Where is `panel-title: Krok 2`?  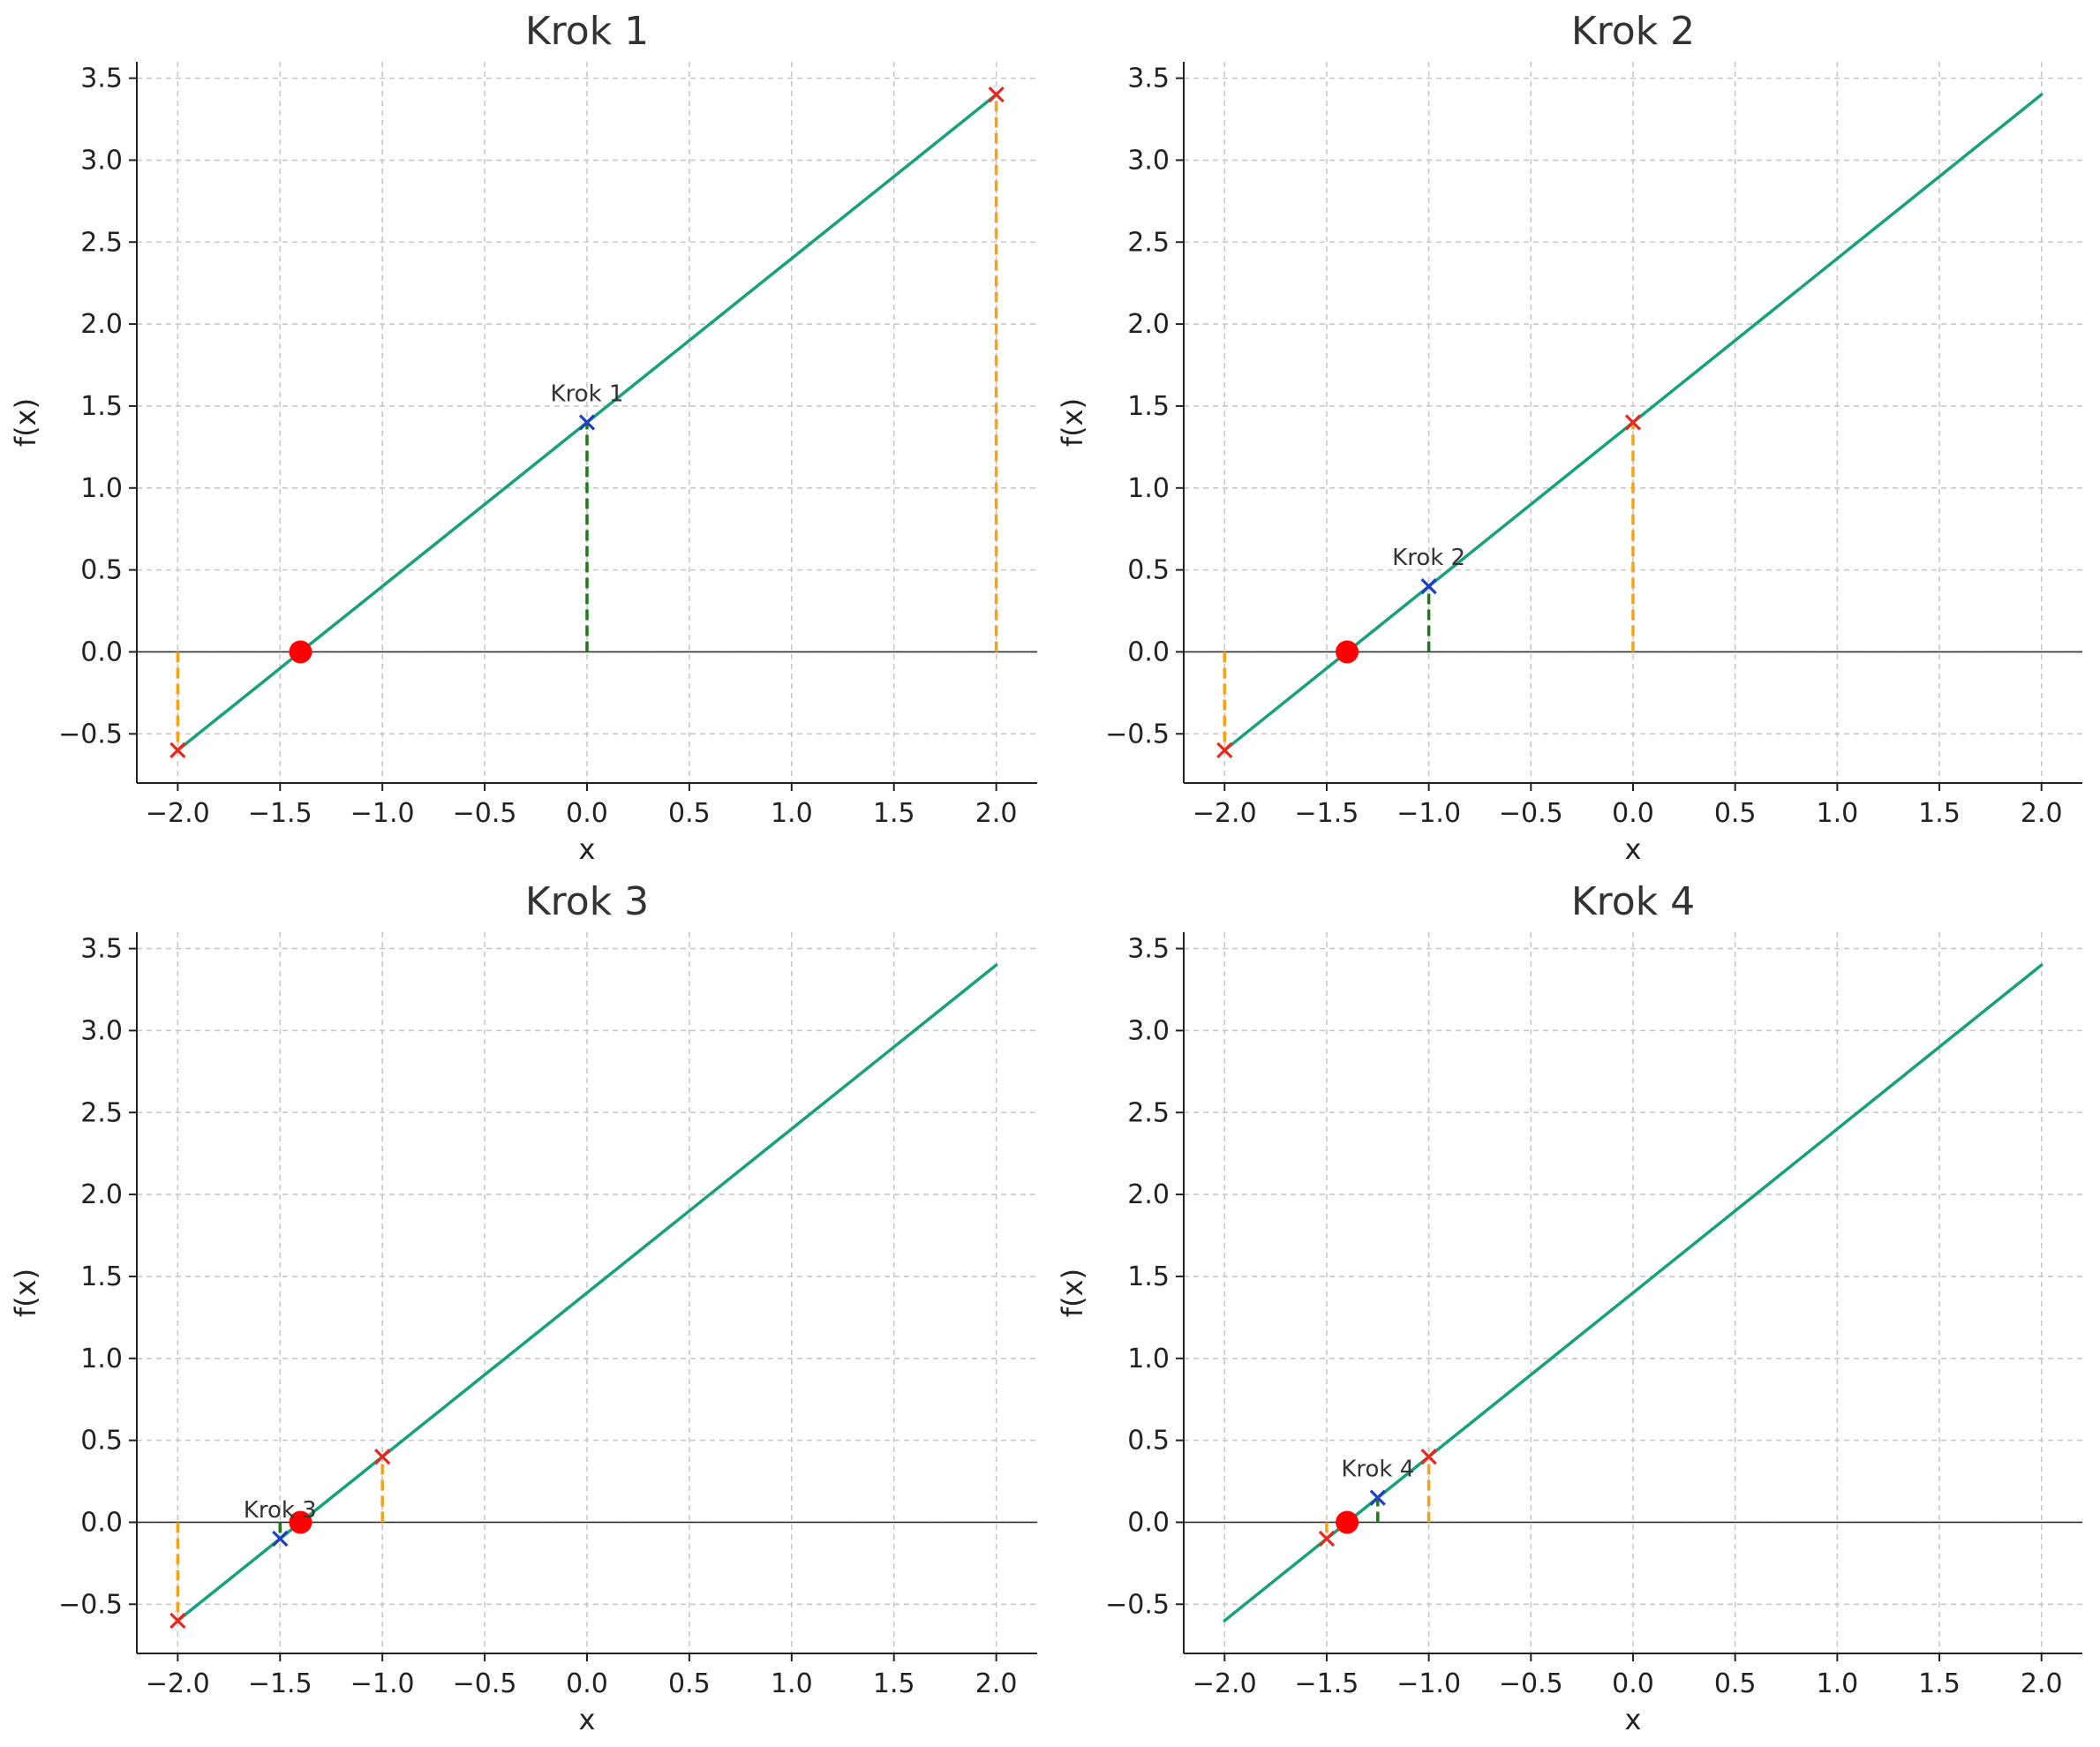
panel-title: Krok 2 is located at coordinates (1633, 31).